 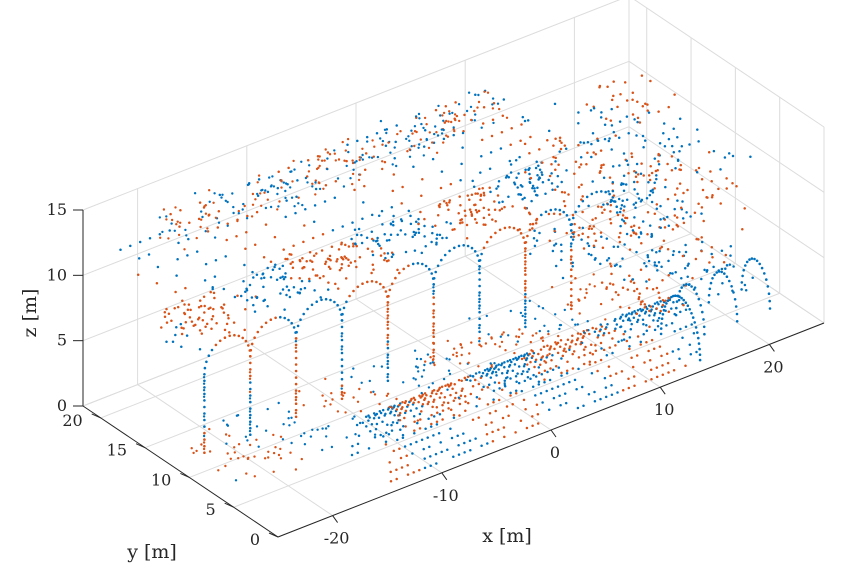 What do you see at coordinates (507, 536) in the screenshot?
I see `x-axis-label: x [m]` at bounding box center [507, 536].